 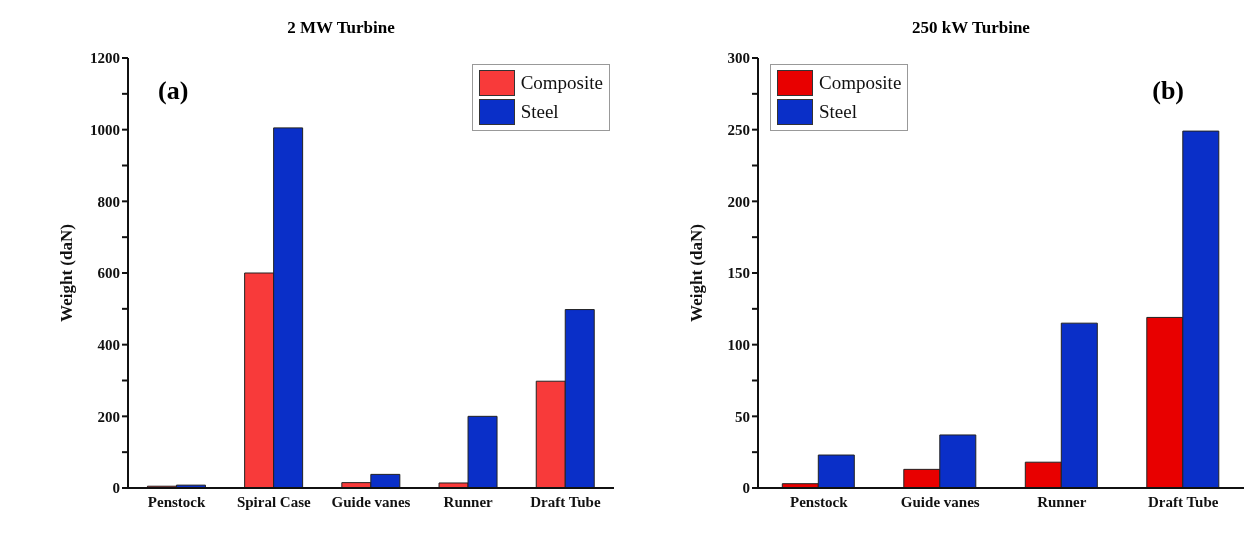 I want to click on y-tick-label: 100, so click(x=738, y=344).